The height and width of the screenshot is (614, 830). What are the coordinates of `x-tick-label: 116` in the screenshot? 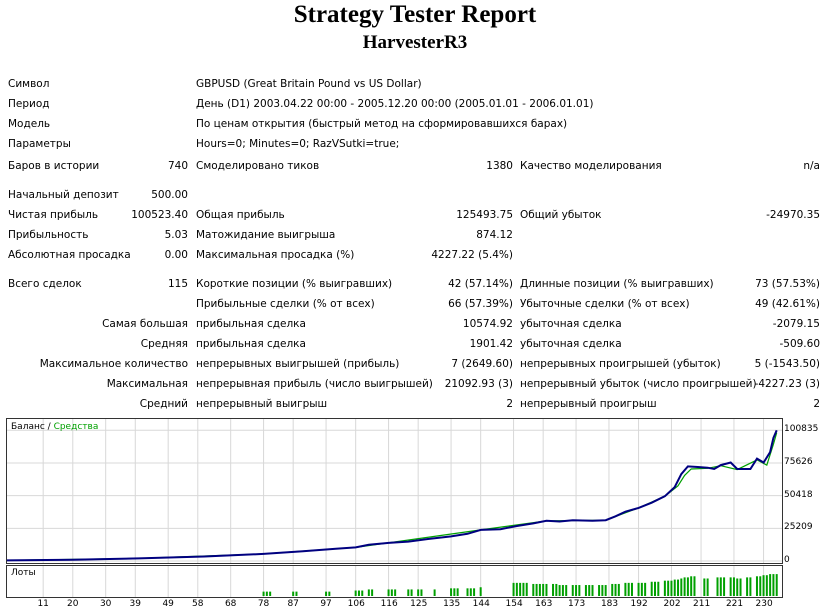 It's located at (389, 604).